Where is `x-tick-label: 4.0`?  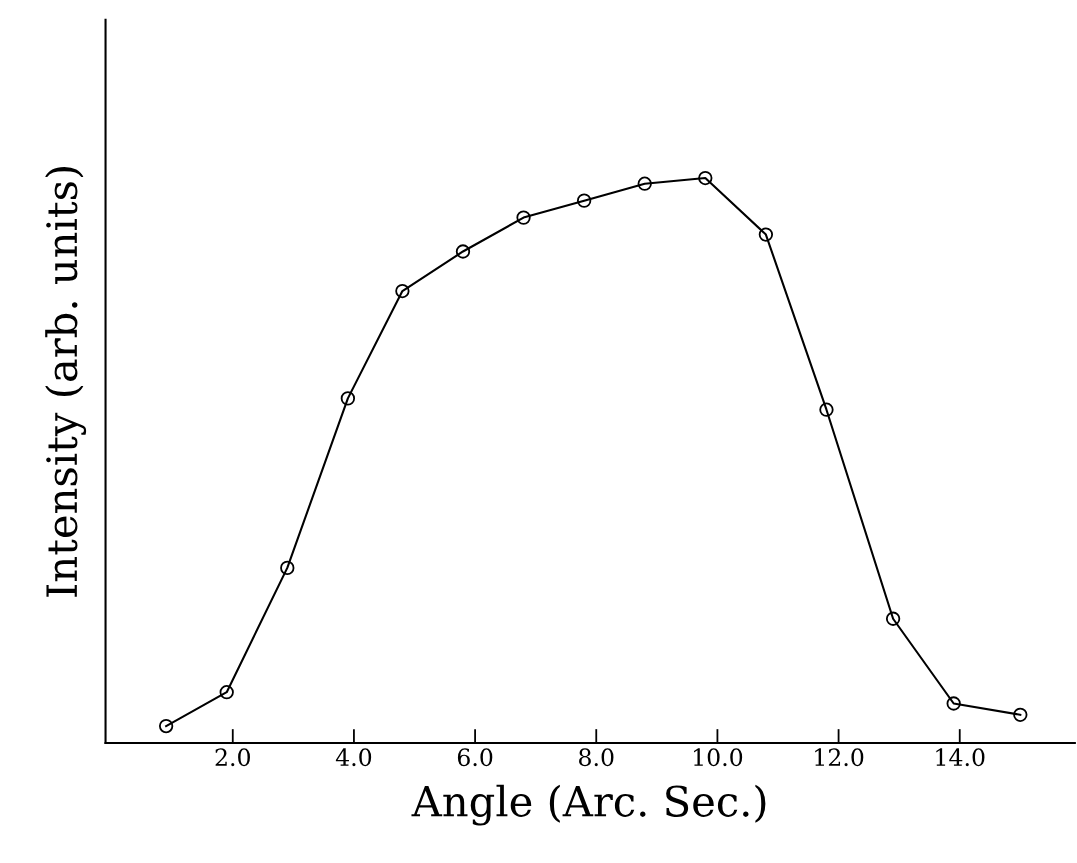
x-tick-label: 4.0 is located at coordinates (353, 757).